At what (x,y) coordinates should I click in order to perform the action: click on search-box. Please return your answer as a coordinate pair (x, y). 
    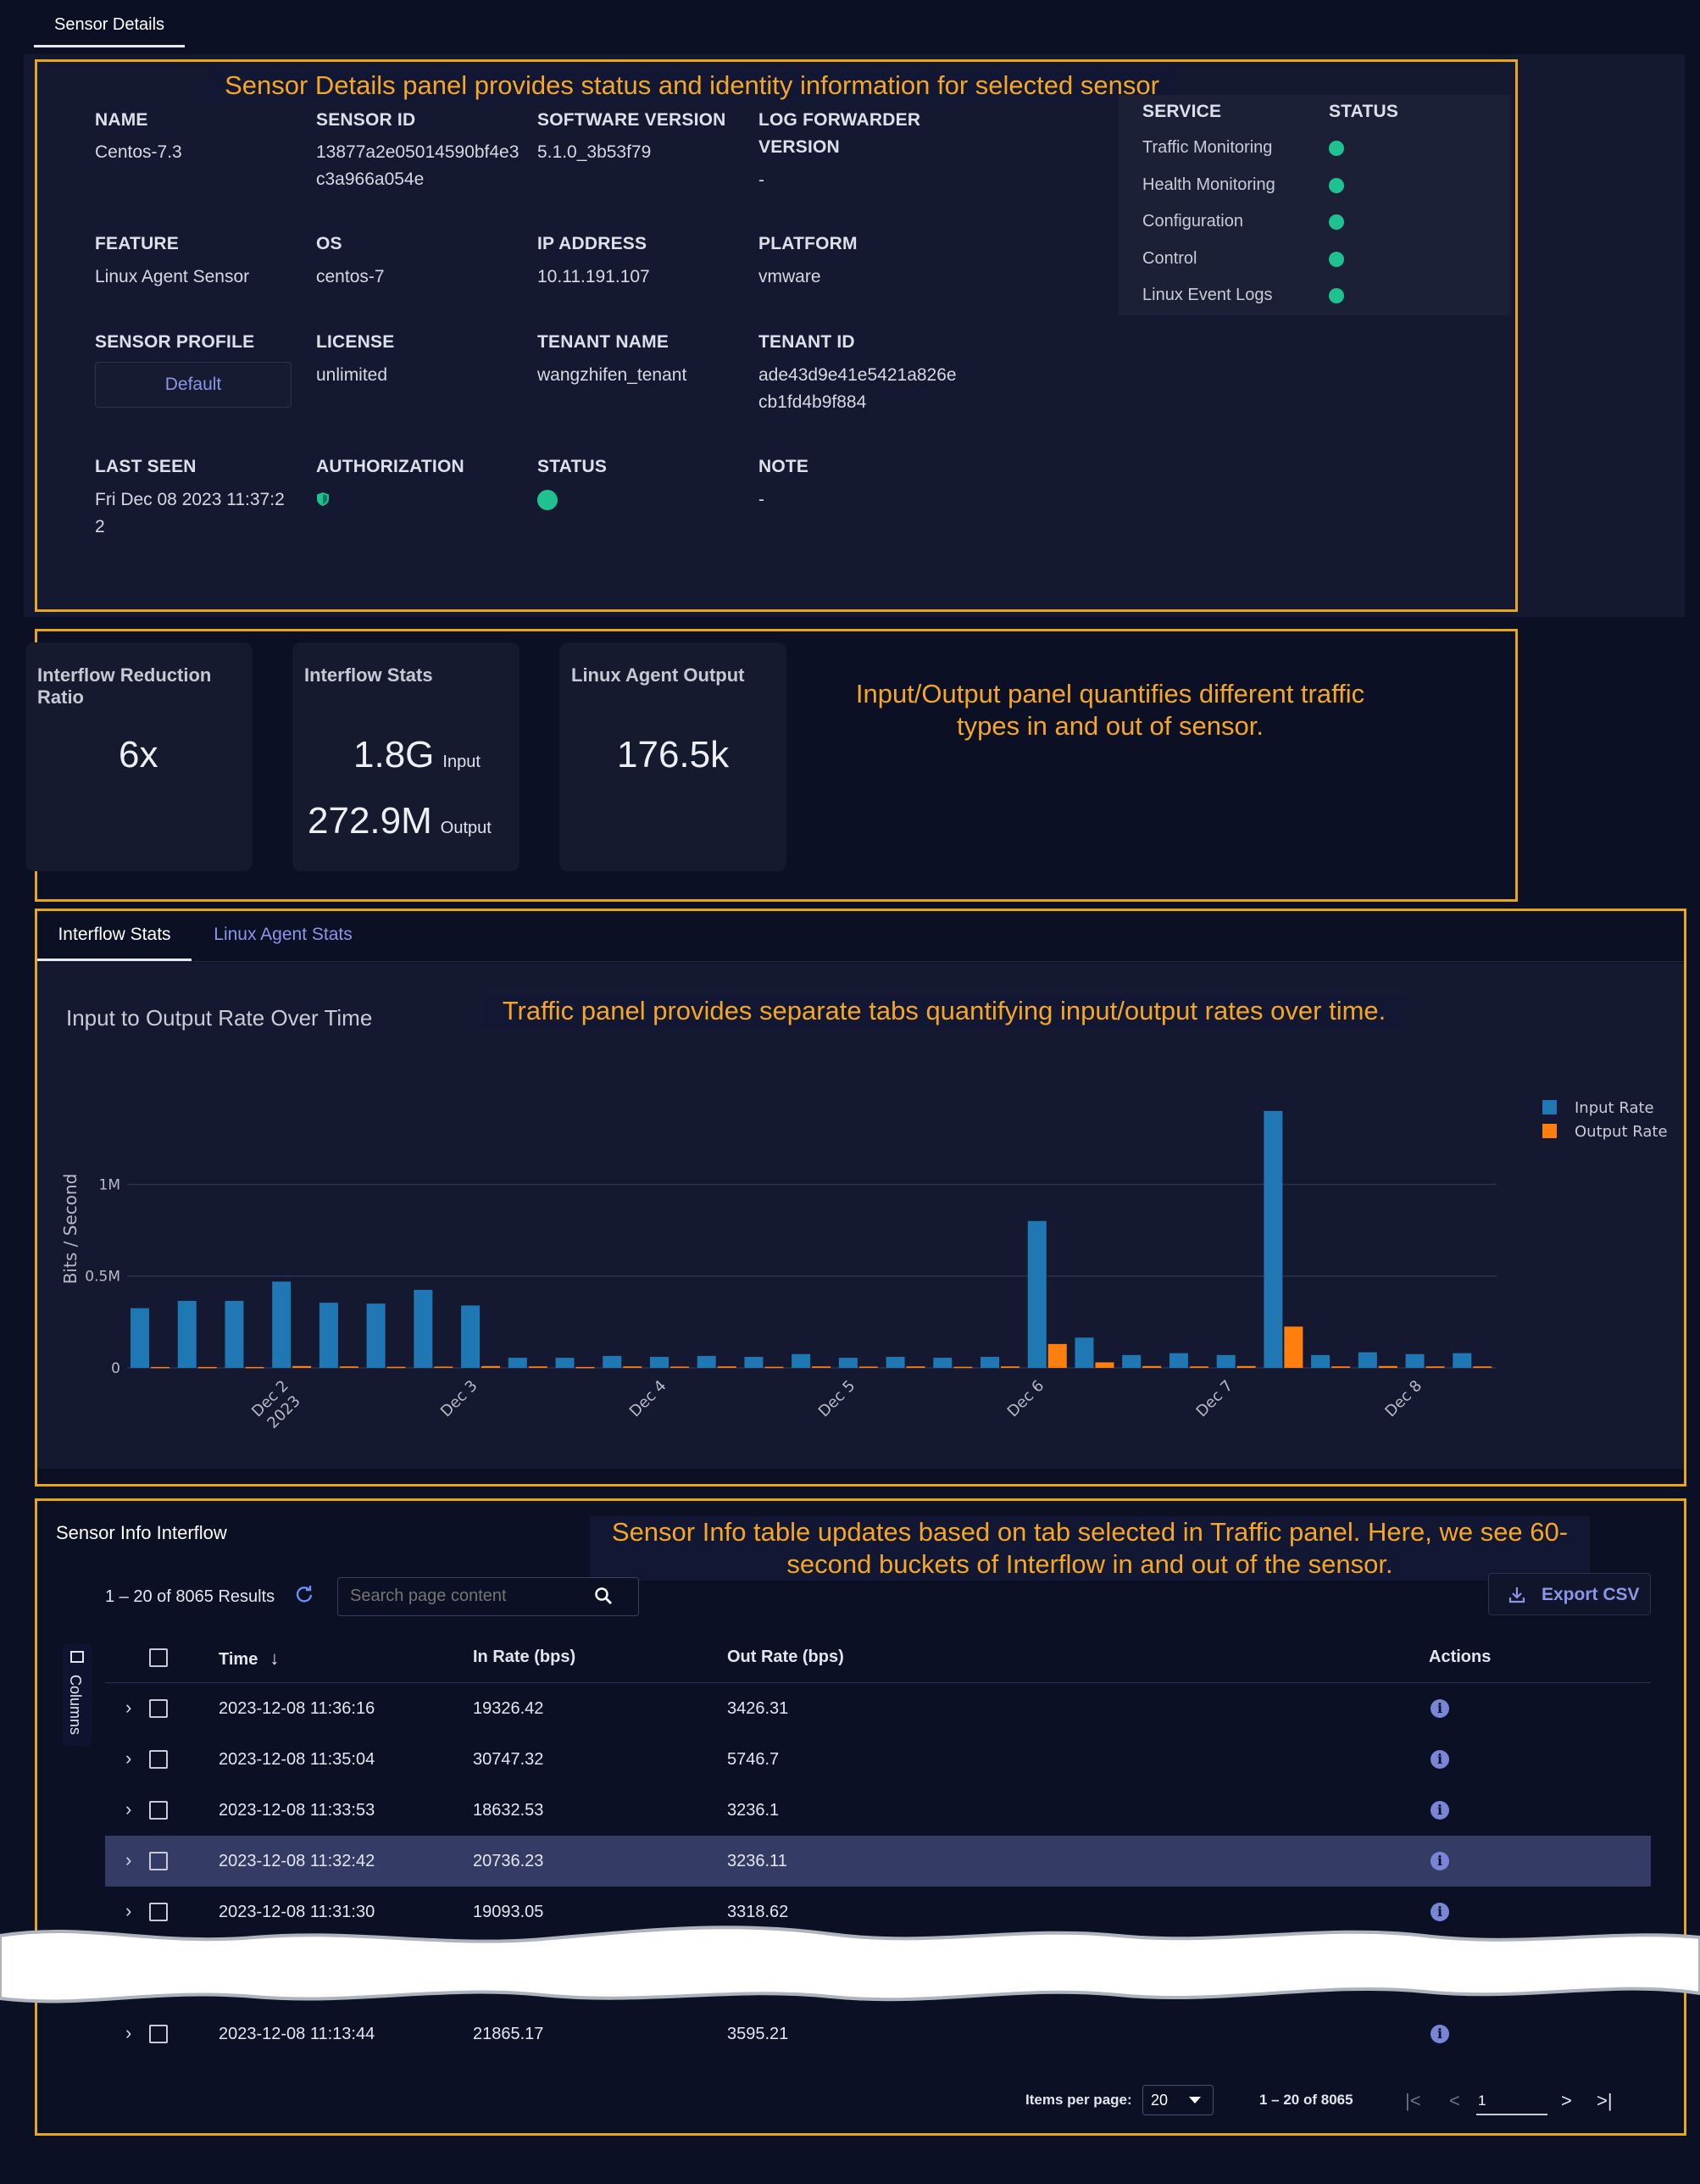
    Looking at the image, I should click on (488, 1596).